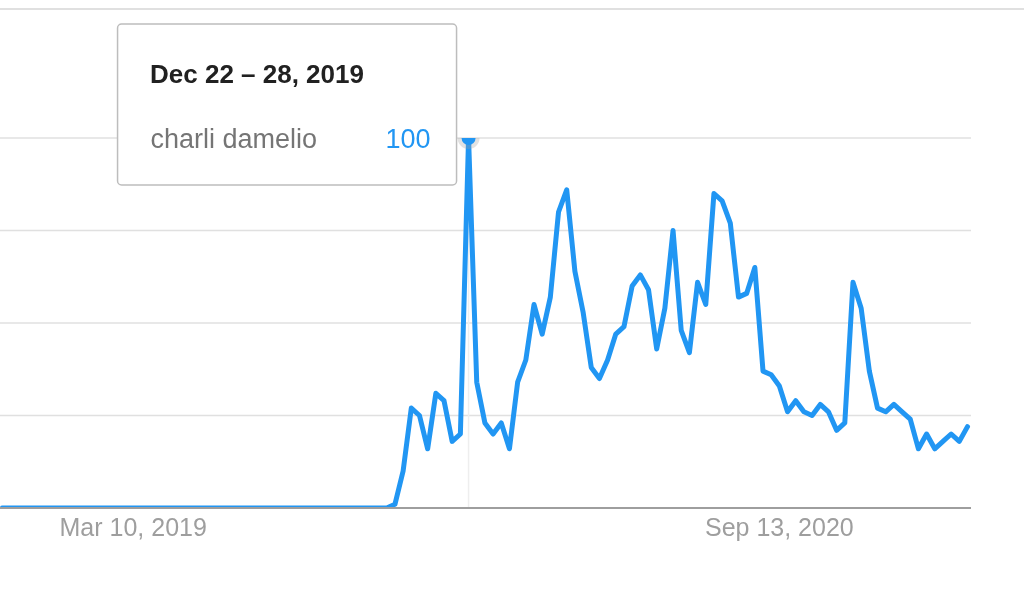 This screenshot has width=1024, height=590. Describe the element at coordinates (408, 139) in the screenshot. I see `data-label: 100` at that location.